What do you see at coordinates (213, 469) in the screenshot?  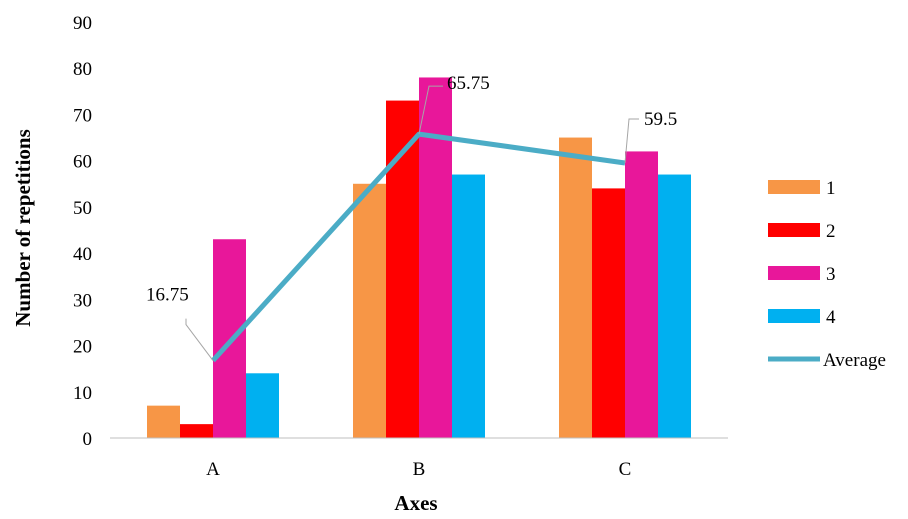 I see `x-tick-label: A` at bounding box center [213, 469].